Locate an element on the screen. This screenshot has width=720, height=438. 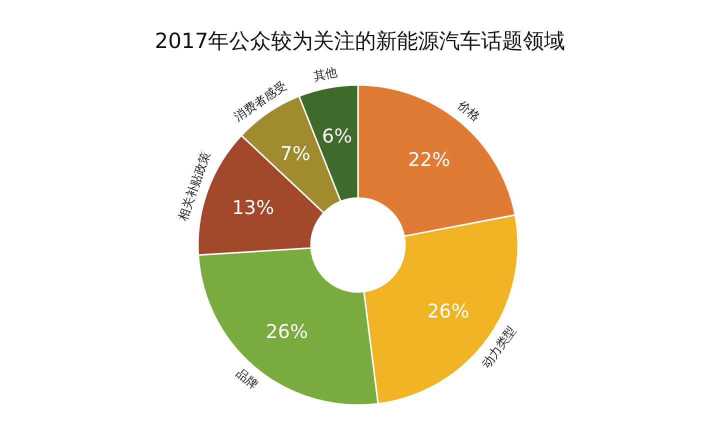
chart-title: 2017年公众较为关注的新能源汽车话题领域 is located at coordinates (360, 41).